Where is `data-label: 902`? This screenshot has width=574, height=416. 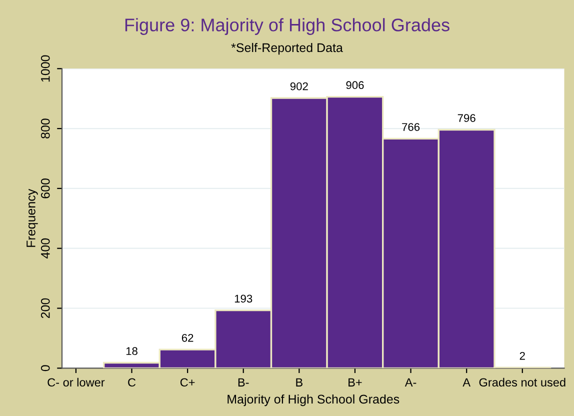 data-label: 902 is located at coordinates (299, 86).